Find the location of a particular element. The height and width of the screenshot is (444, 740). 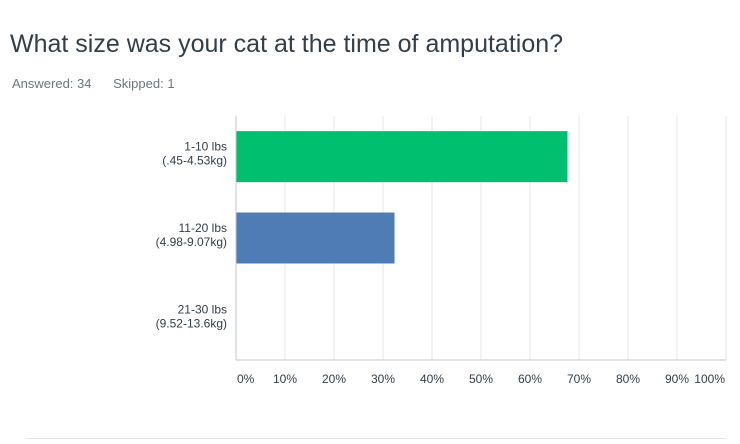

response-stats: Answered: 34 Skipped: 1 is located at coordinates (93, 83).